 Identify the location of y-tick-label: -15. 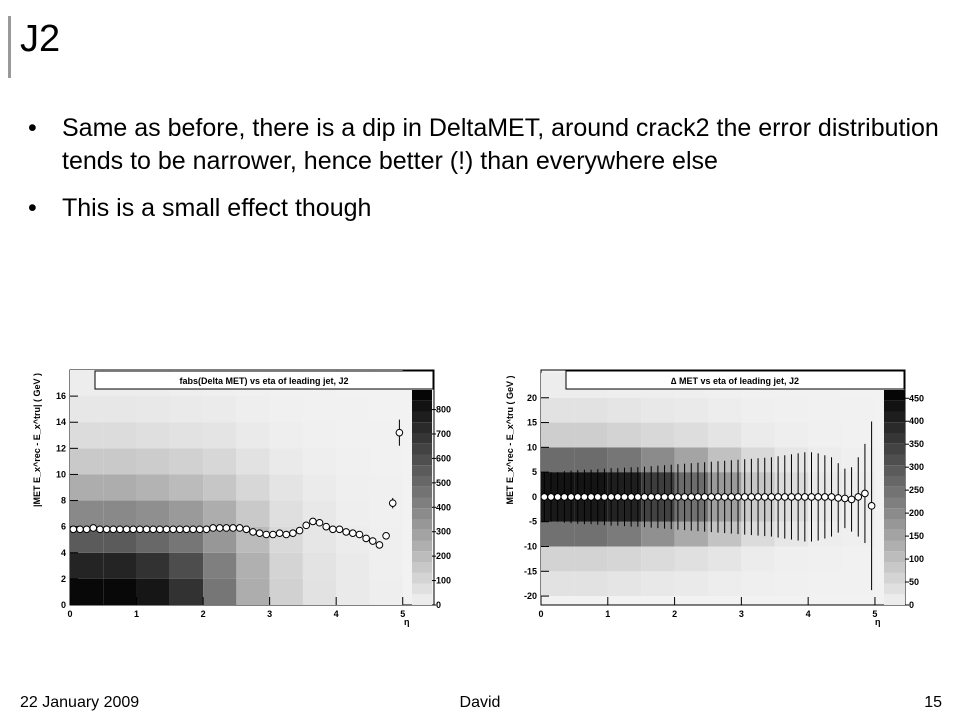
(530, 571).